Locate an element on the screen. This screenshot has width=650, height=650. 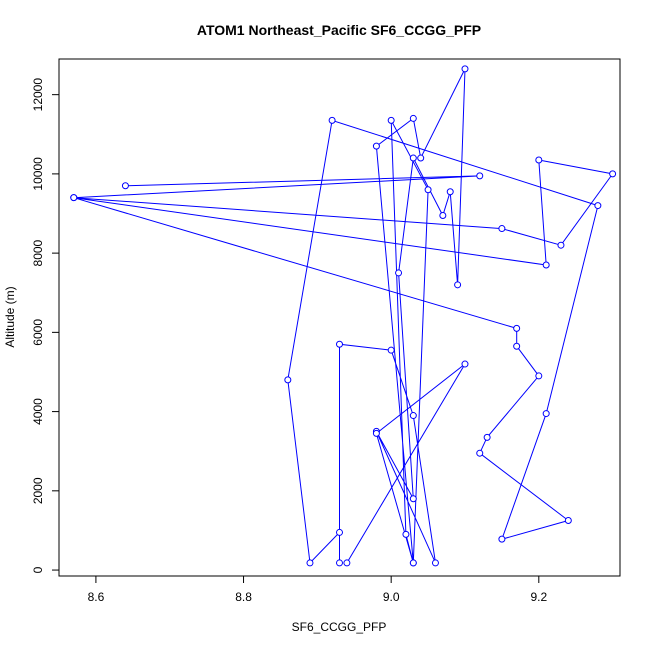
x-tick-label: 8.6 is located at coordinates (96, 597).